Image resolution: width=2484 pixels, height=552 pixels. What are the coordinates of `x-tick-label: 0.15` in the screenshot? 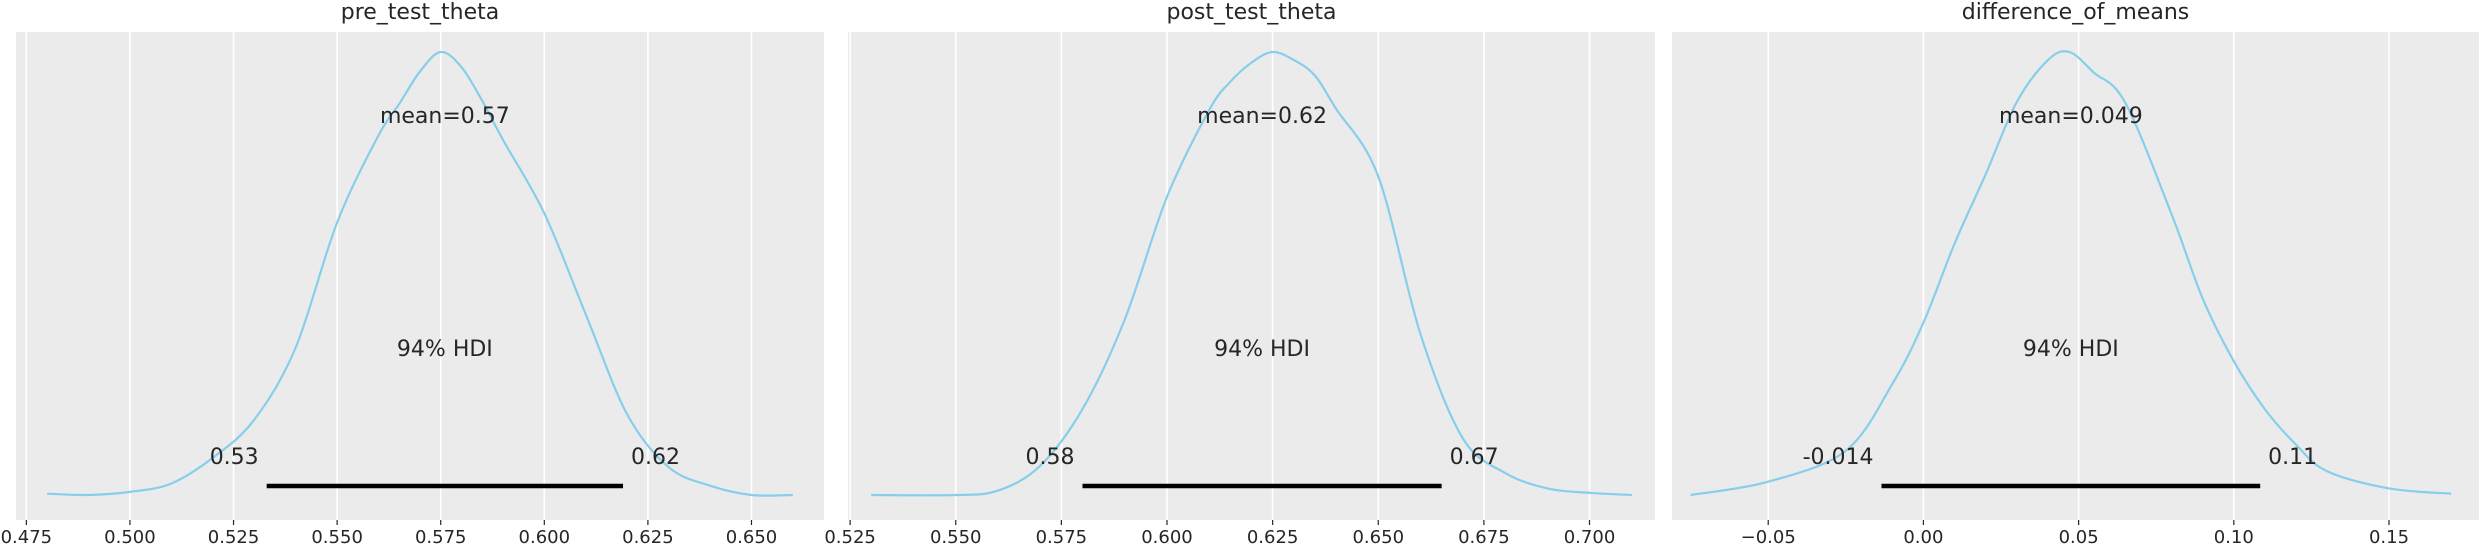 It's located at (2389, 537).